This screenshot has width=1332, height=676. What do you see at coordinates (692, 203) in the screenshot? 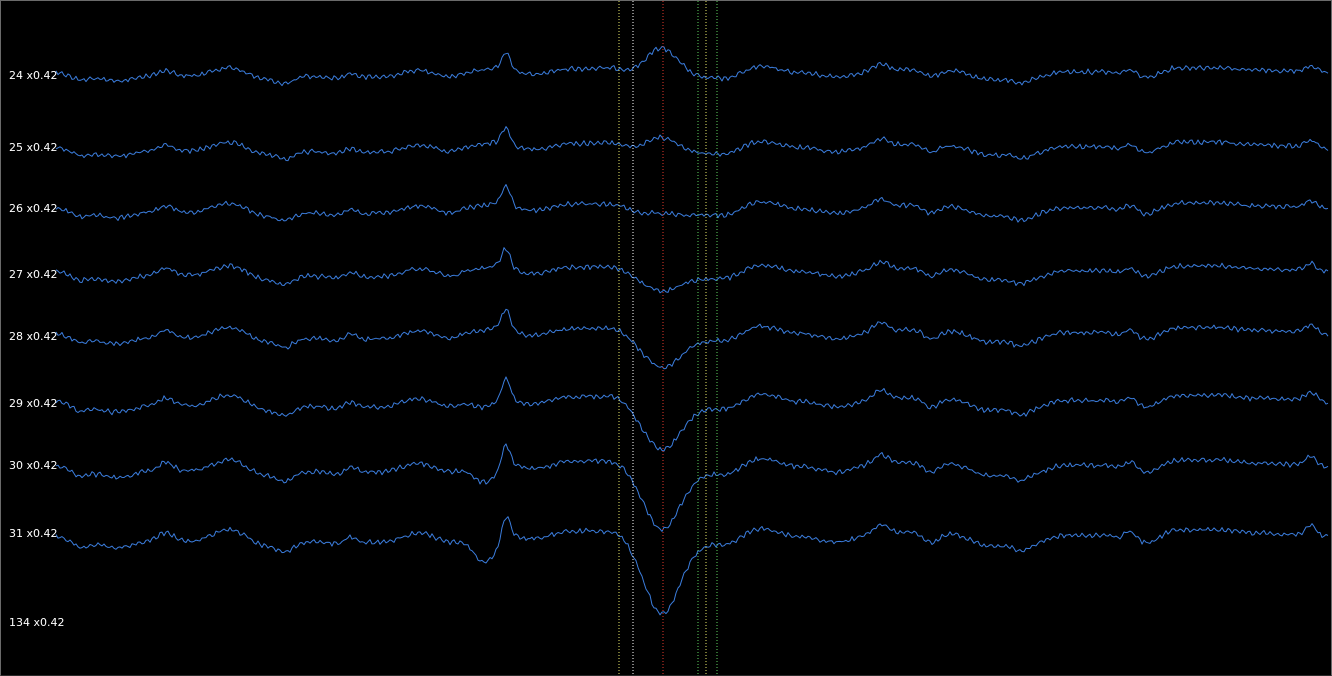
I see `channel-26-trace` at bounding box center [692, 203].